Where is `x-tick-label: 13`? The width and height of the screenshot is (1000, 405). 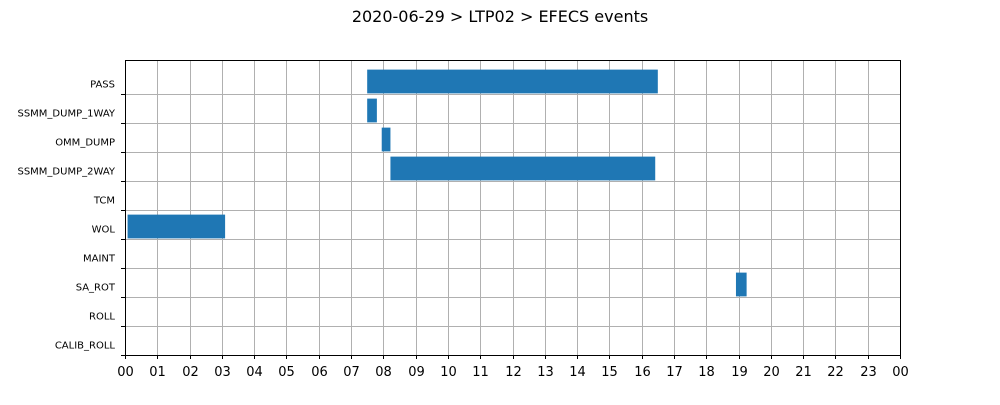
x-tick-label: 13 is located at coordinates (545, 372).